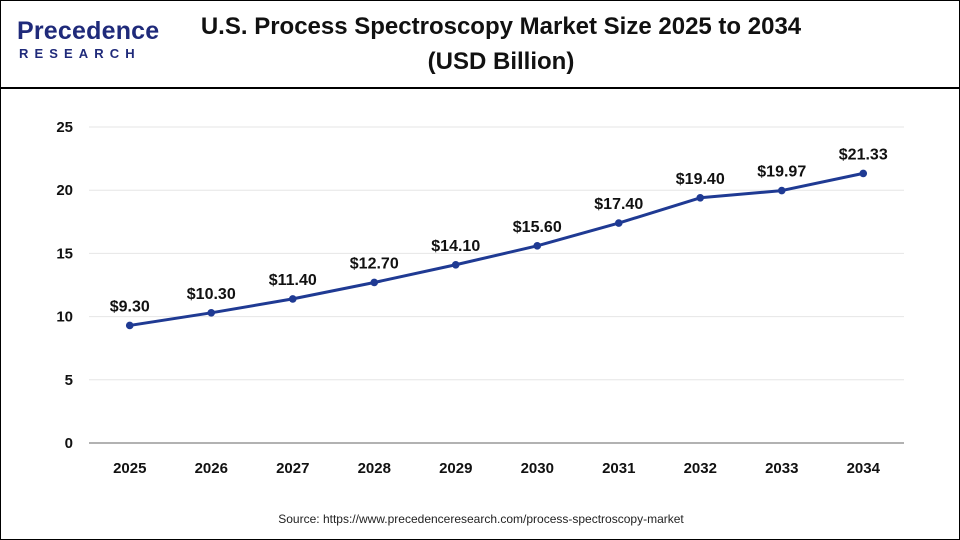  What do you see at coordinates (129, 468) in the screenshot?
I see `x-tick-label: 2025` at bounding box center [129, 468].